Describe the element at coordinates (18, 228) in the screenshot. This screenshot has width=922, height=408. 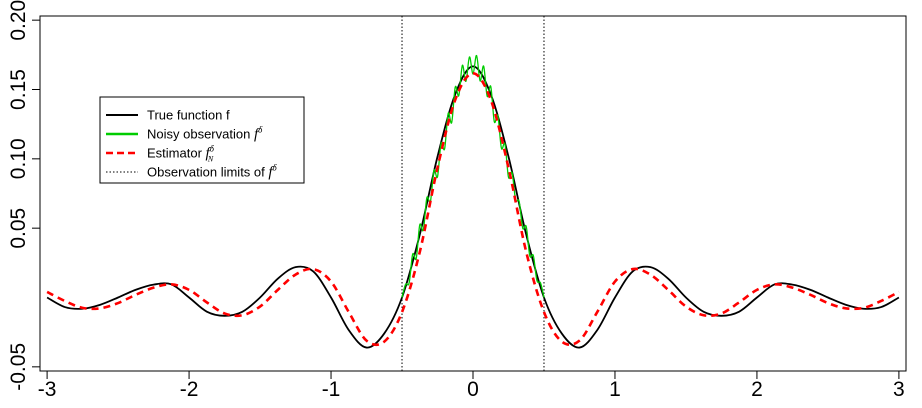
I see `y-tick-label-1: 0.05` at that location.